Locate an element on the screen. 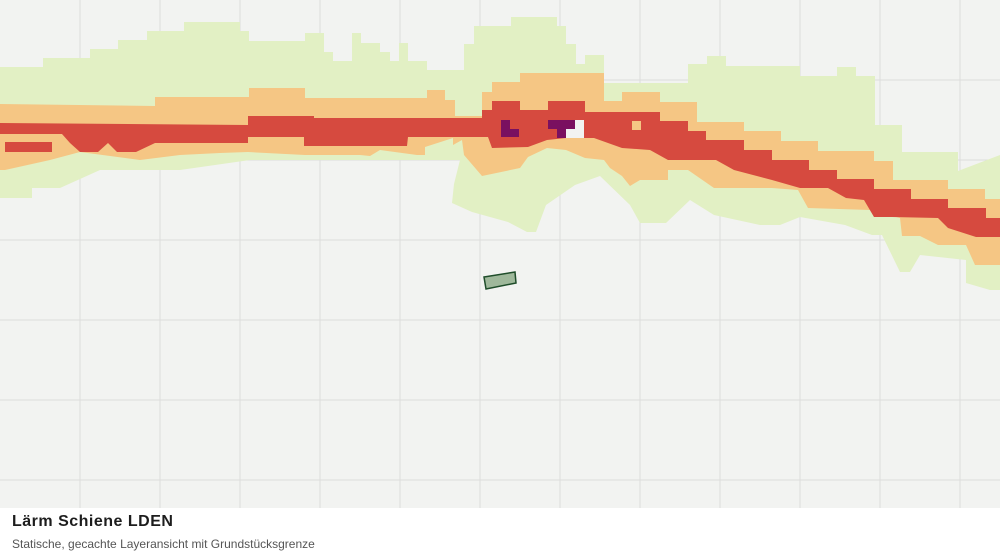  title: Lärm Schiene LDEN is located at coordinates (93, 521).